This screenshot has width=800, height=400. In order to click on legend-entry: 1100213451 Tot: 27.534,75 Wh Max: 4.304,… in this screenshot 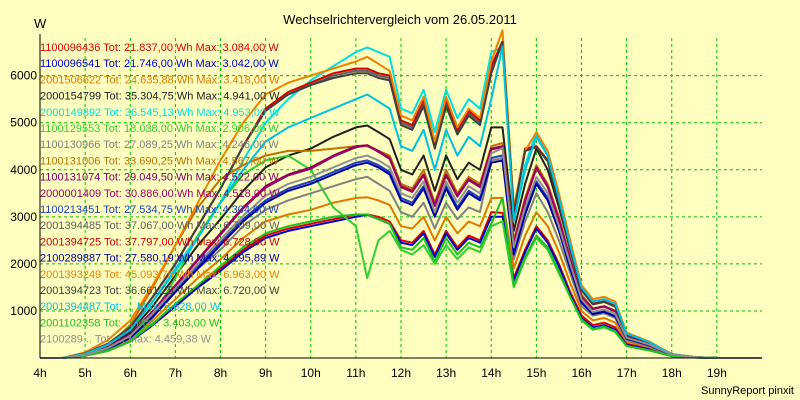, I will do `click(159, 210)`.